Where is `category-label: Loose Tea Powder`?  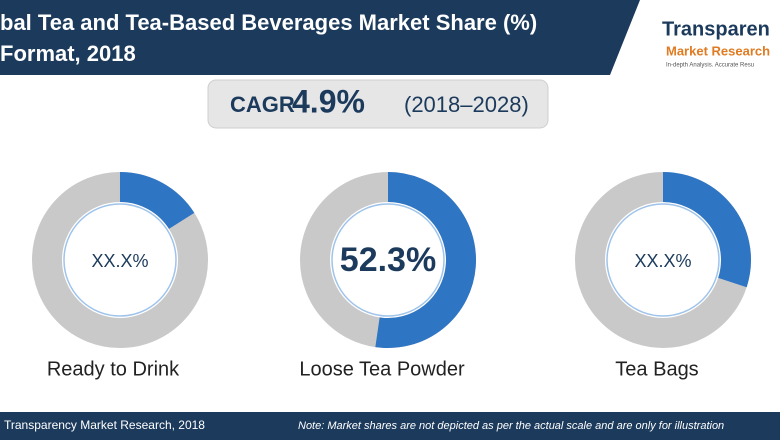
category-label: Loose Tea Powder is located at coordinates (382, 369).